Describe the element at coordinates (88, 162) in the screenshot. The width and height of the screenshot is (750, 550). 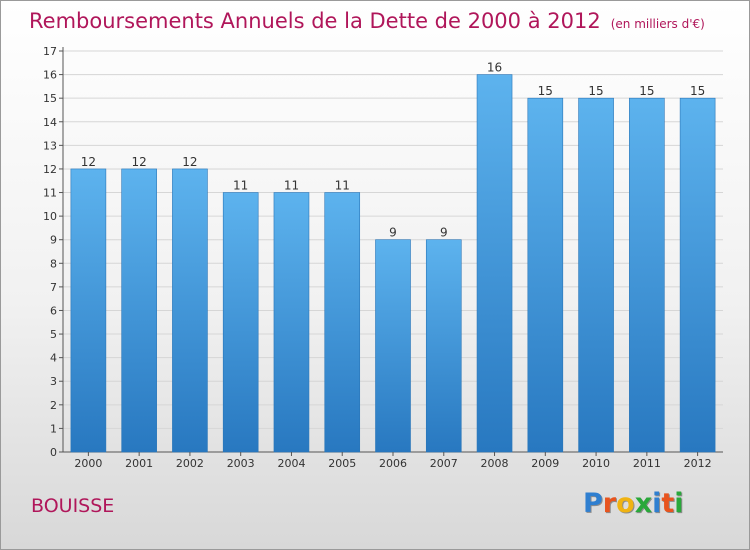
I see `data-label-2000: 12` at that location.